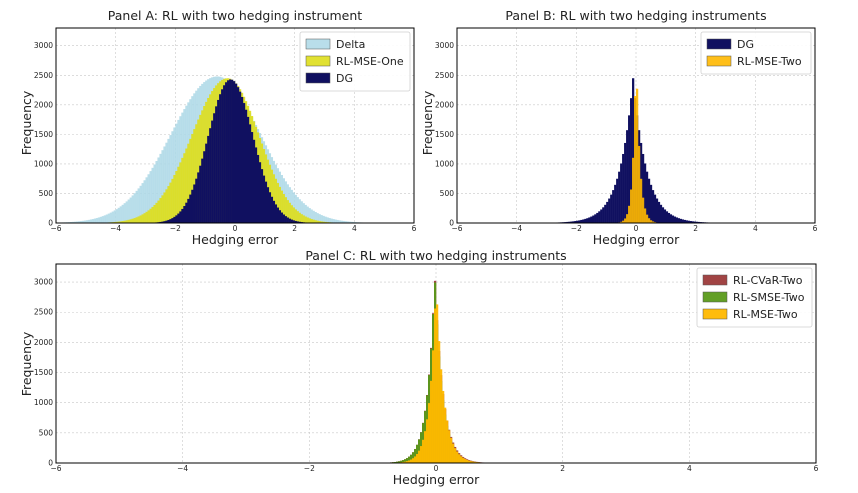  What do you see at coordinates (576, 228) in the screenshot?
I see `x-tick-label: −2` at bounding box center [576, 228].